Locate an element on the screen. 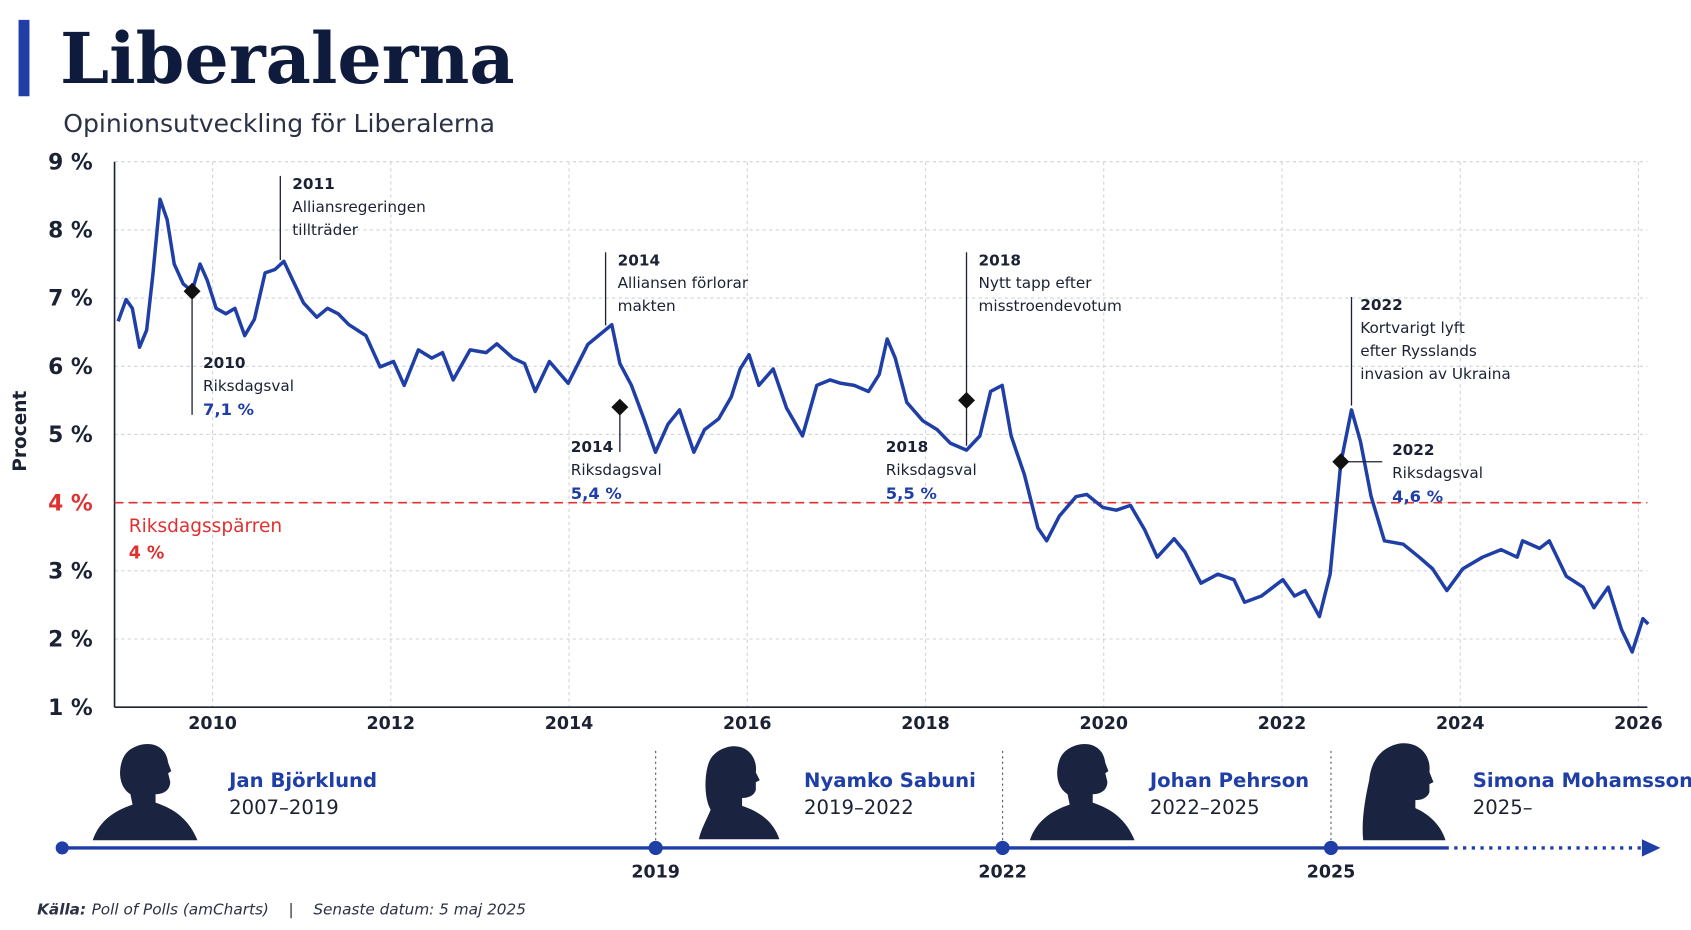 The image size is (1691, 930). footer-source_label: Källa: is located at coordinates (61, 909).